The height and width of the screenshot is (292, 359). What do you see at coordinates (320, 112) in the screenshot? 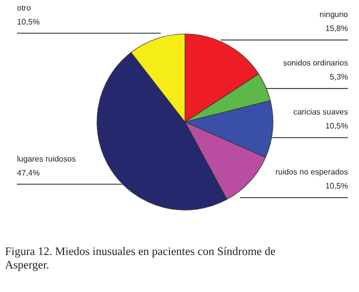
I see `slice-label: caricias suaves` at bounding box center [320, 112].